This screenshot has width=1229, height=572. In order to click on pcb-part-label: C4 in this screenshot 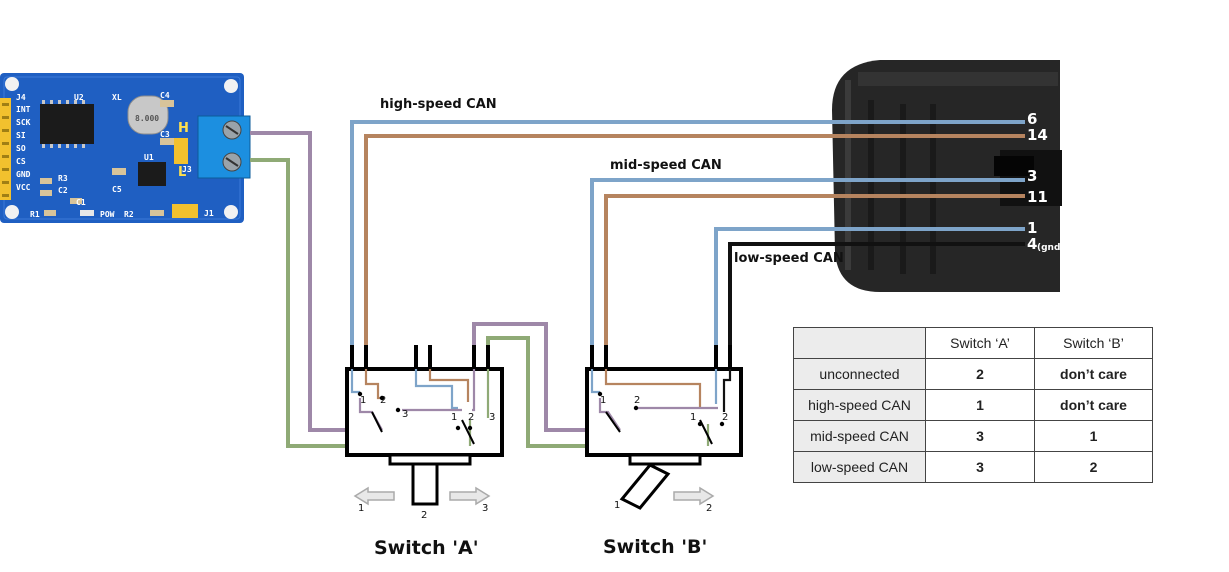, I will do `click(165, 95)`.